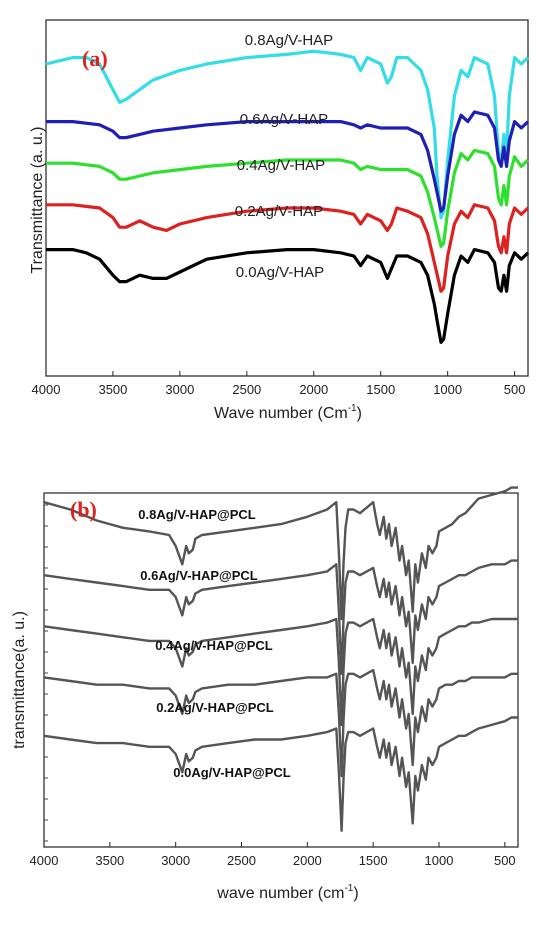 This screenshot has height=926, width=550. What do you see at coordinates (313, 389) in the screenshot?
I see `panel-a-x-tick-label: 2000` at bounding box center [313, 389].